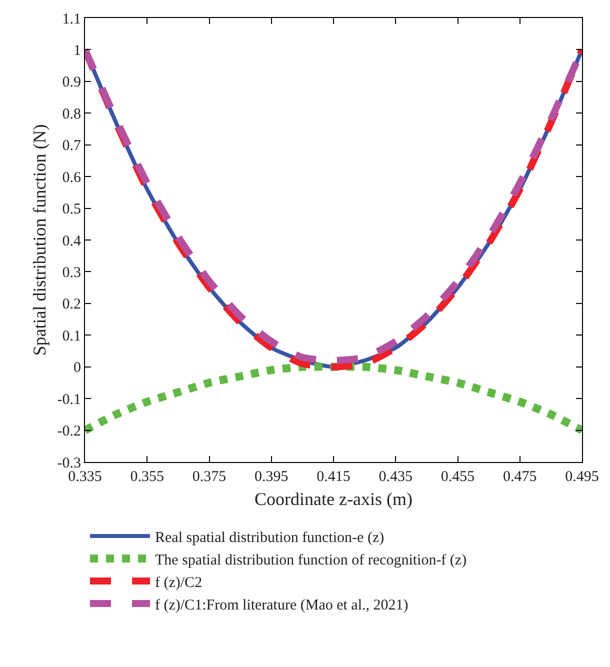 The height and width of the screenshot is (667, 610). Describe the element at coordinates (71, 82) in the screenshot. I see `y-tick-label: 0.9` at that location.